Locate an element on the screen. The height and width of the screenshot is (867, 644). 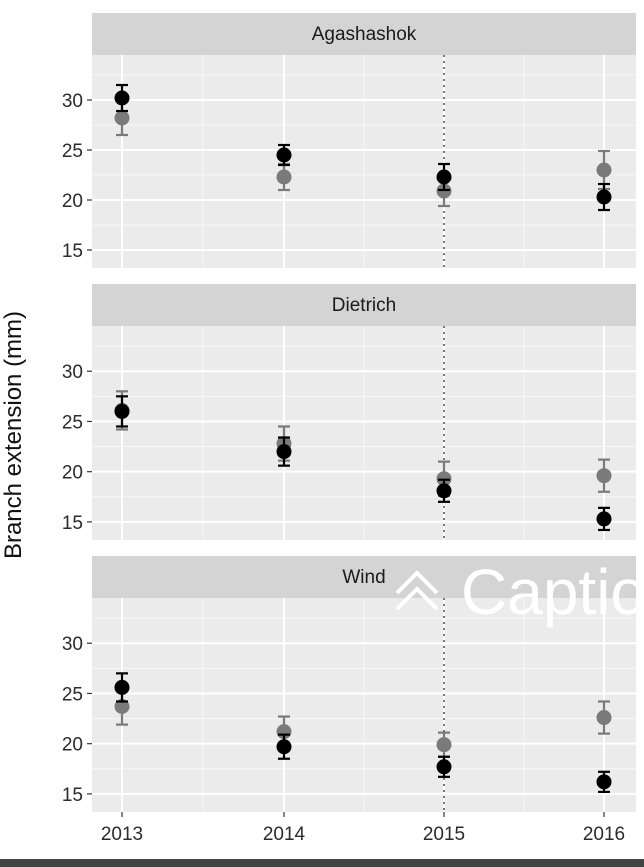
x-tick-label: 2013 is located at coordinates (122, 834).